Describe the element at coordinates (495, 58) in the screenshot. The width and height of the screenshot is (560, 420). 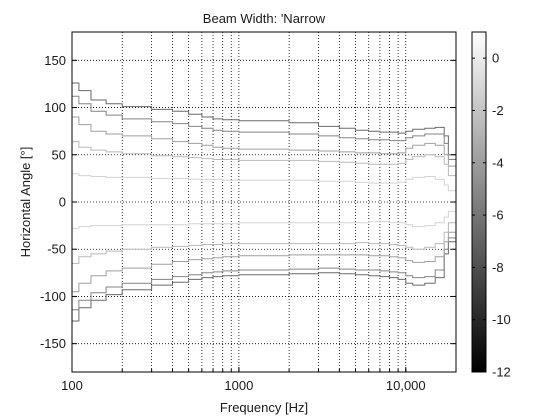
I see `colorbar-tick-label: 0` at that location.